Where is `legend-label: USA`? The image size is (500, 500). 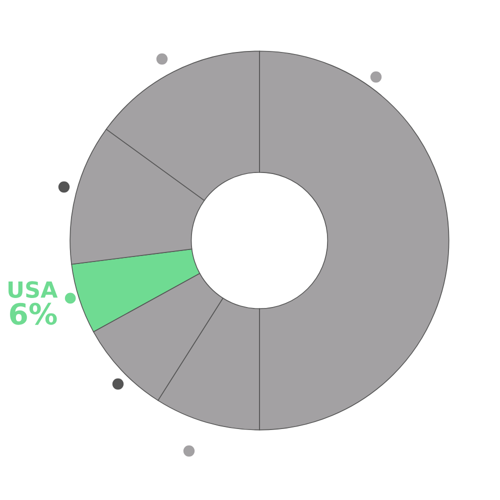 legend-label: USA is located at coordinates (33, 289).